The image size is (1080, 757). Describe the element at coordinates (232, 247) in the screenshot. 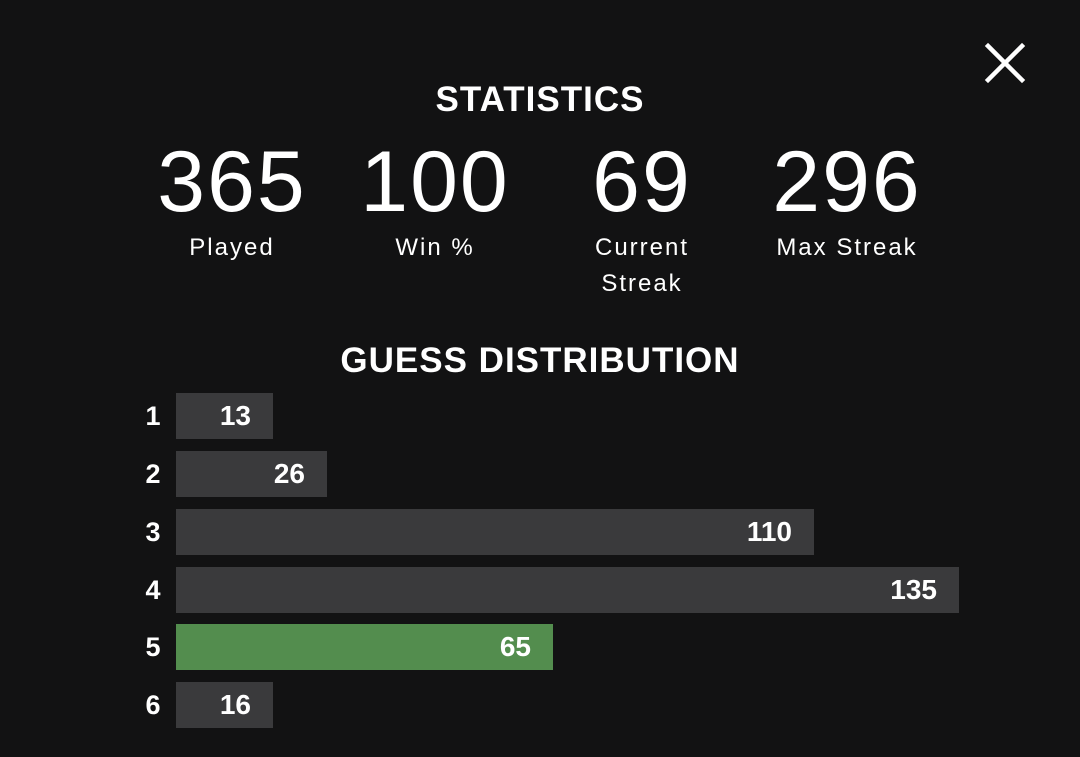

I see `stat-played-label: Played` at that location.